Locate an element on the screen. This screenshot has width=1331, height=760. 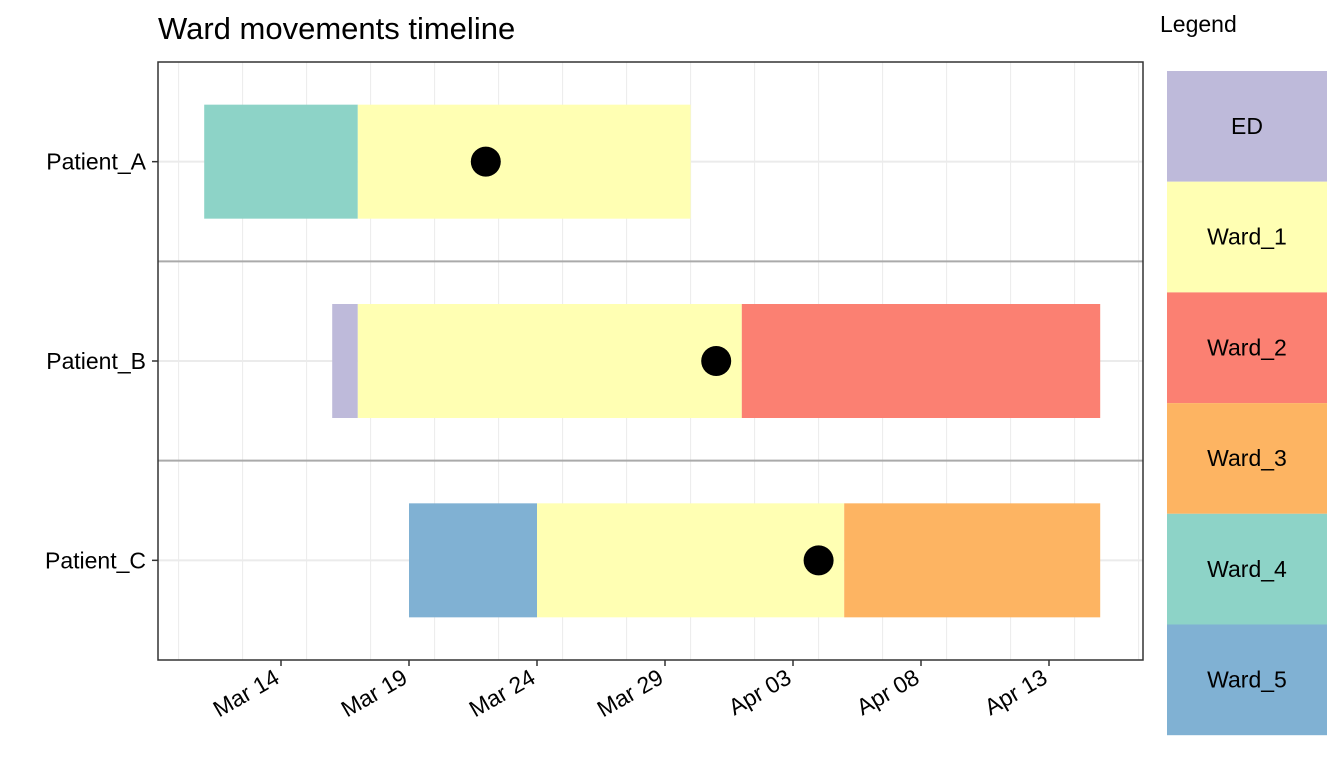
legend-label: ED is located at coordinates (1247, 126).